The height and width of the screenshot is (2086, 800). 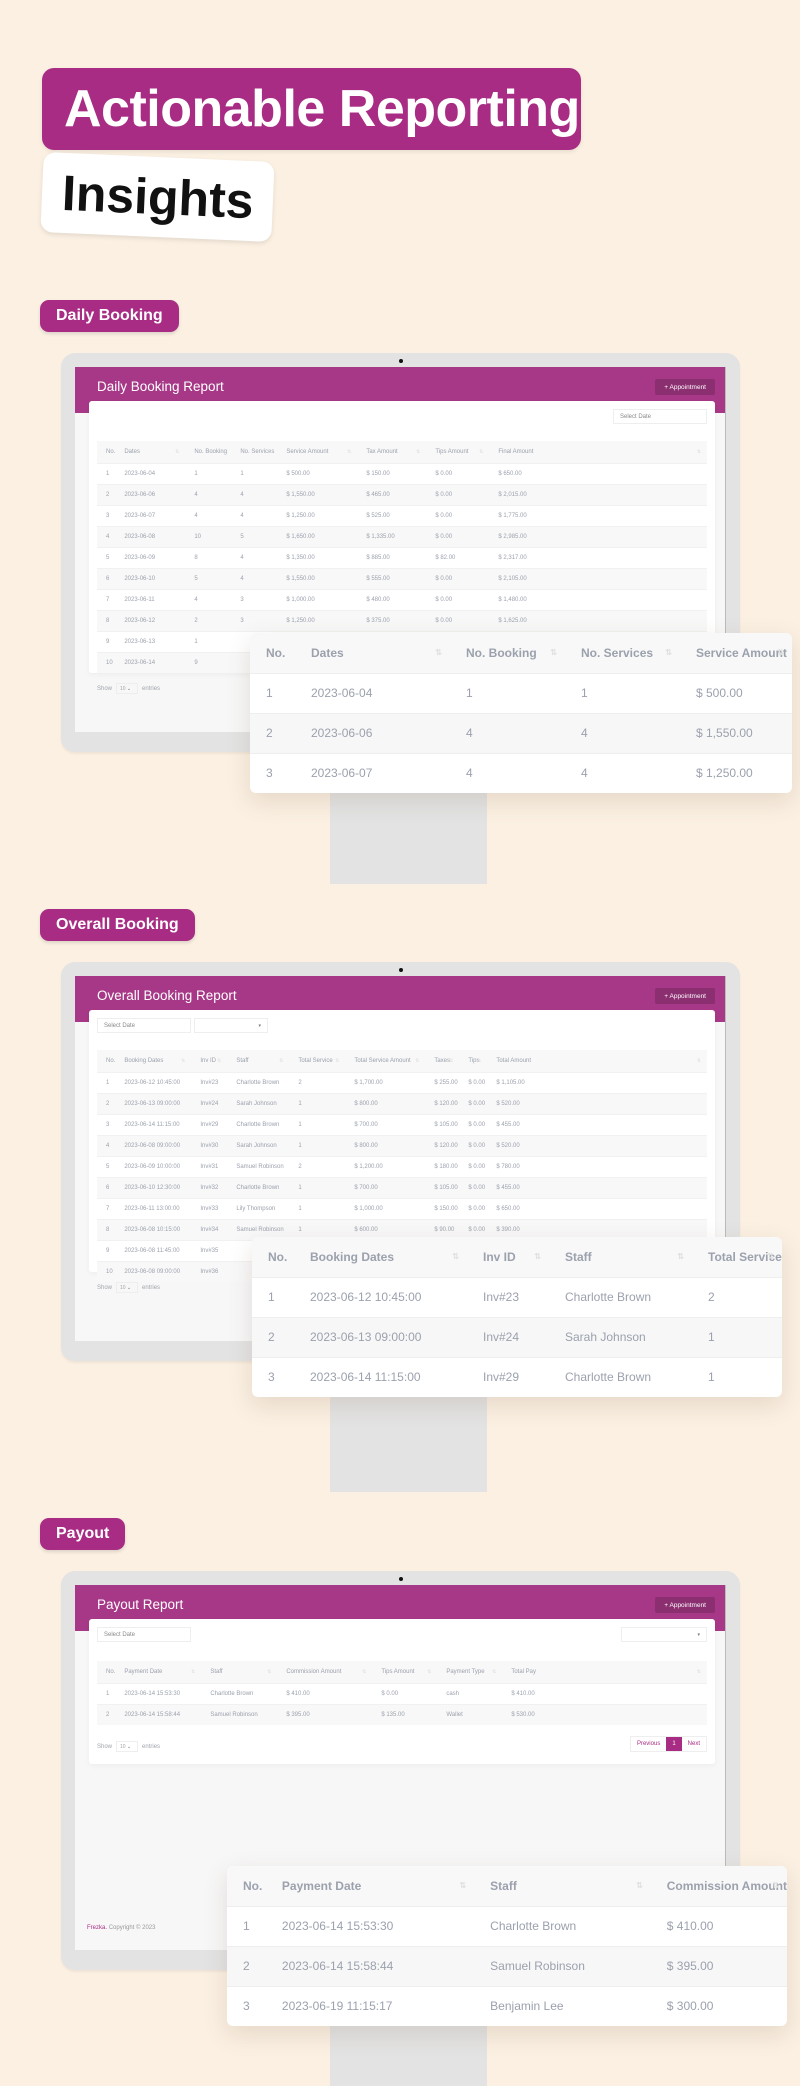 I want to click on column-header: Taxes ⇅, so click(x=442, y=1061).